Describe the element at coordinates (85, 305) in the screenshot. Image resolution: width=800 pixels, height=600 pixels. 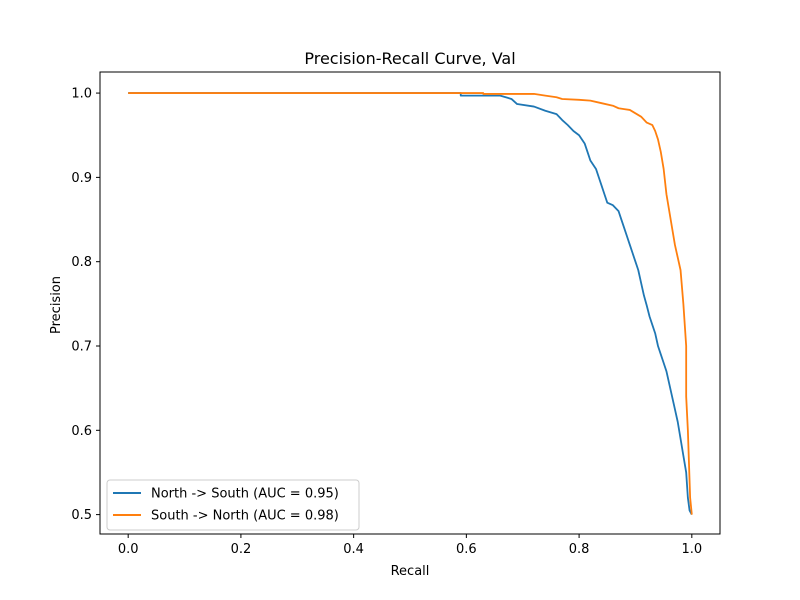
I see `y-axis: 0.5 0.6 0.7 0.8 0.9 1.0` at that location.